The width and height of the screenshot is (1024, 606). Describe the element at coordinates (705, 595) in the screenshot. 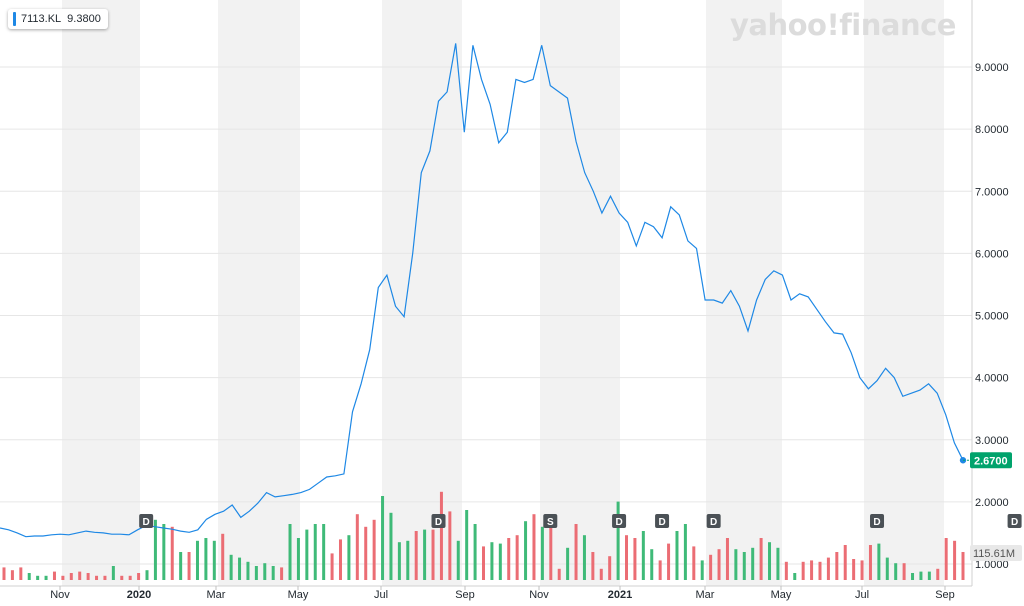

I see `x-tick-label: Mar` at that location.